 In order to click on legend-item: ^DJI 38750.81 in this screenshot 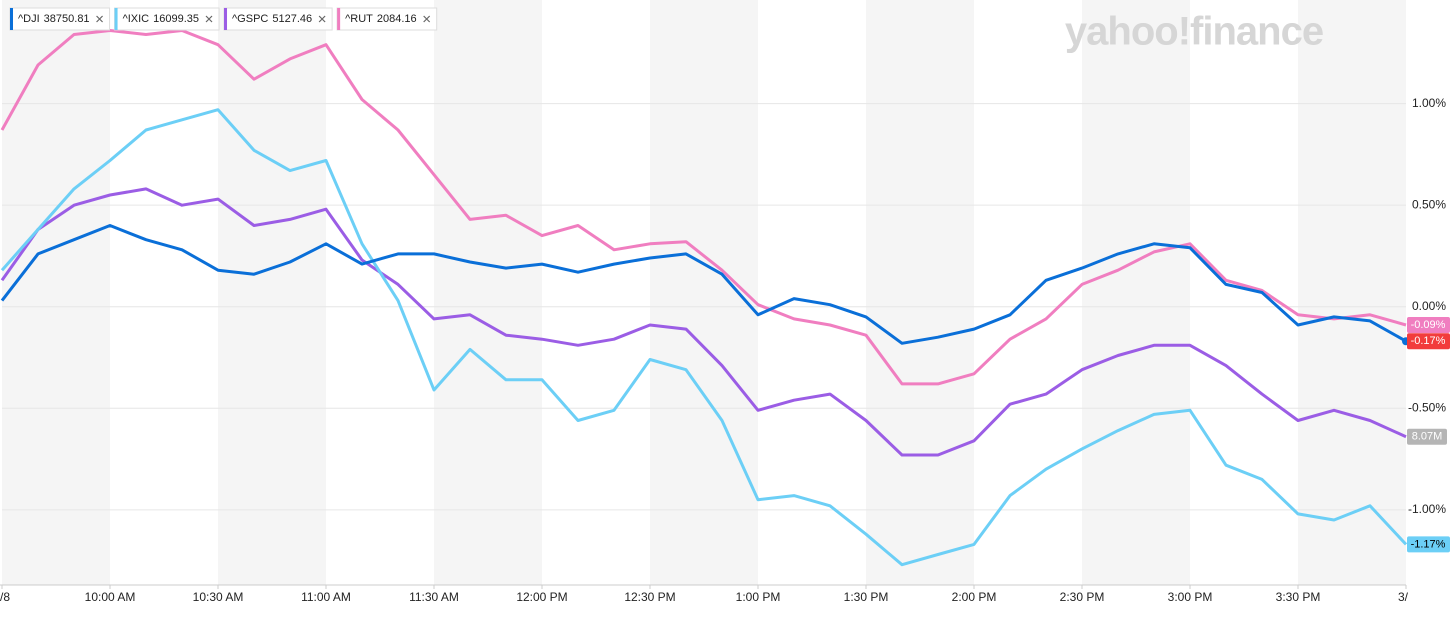, I will do `click(60, 19)`.